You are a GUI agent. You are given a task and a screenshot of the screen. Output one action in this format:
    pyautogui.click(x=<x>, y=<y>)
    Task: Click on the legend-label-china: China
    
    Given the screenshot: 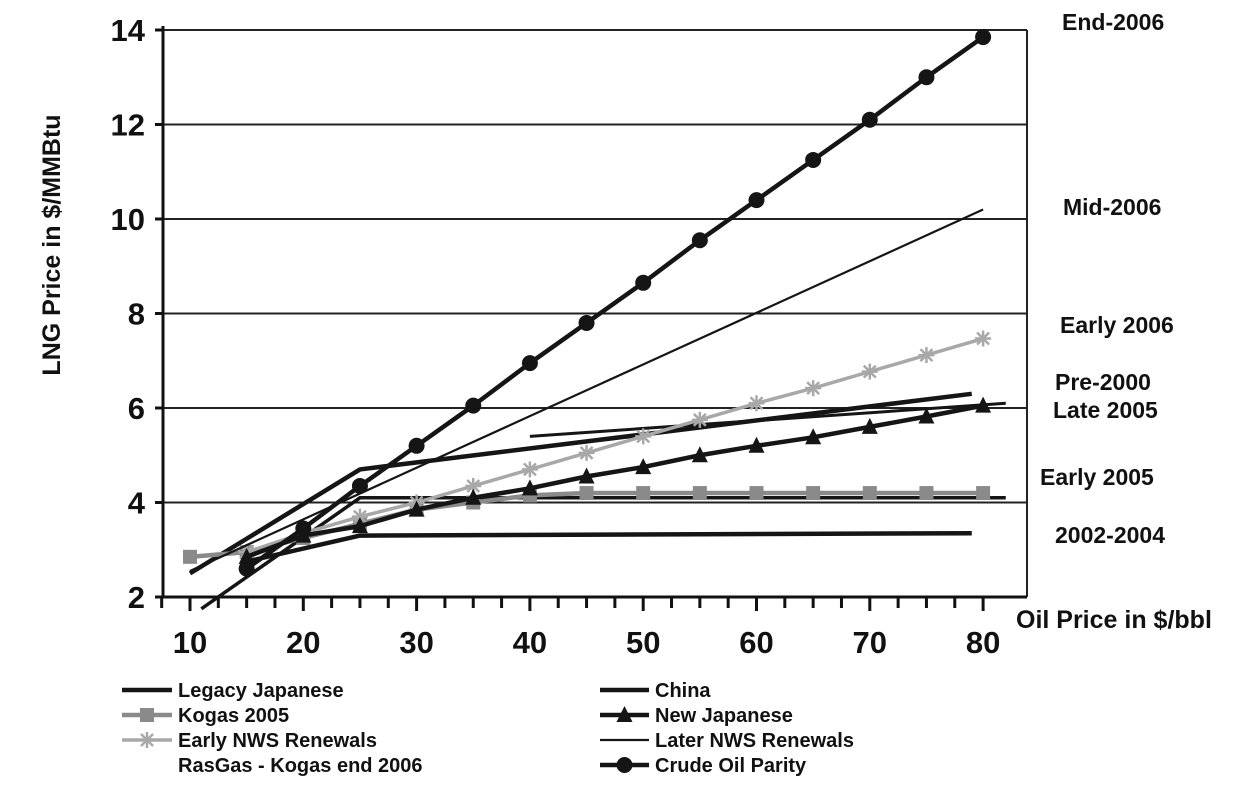 What is the action you would take?
    pyautogui.click(x=683, y=691)
    